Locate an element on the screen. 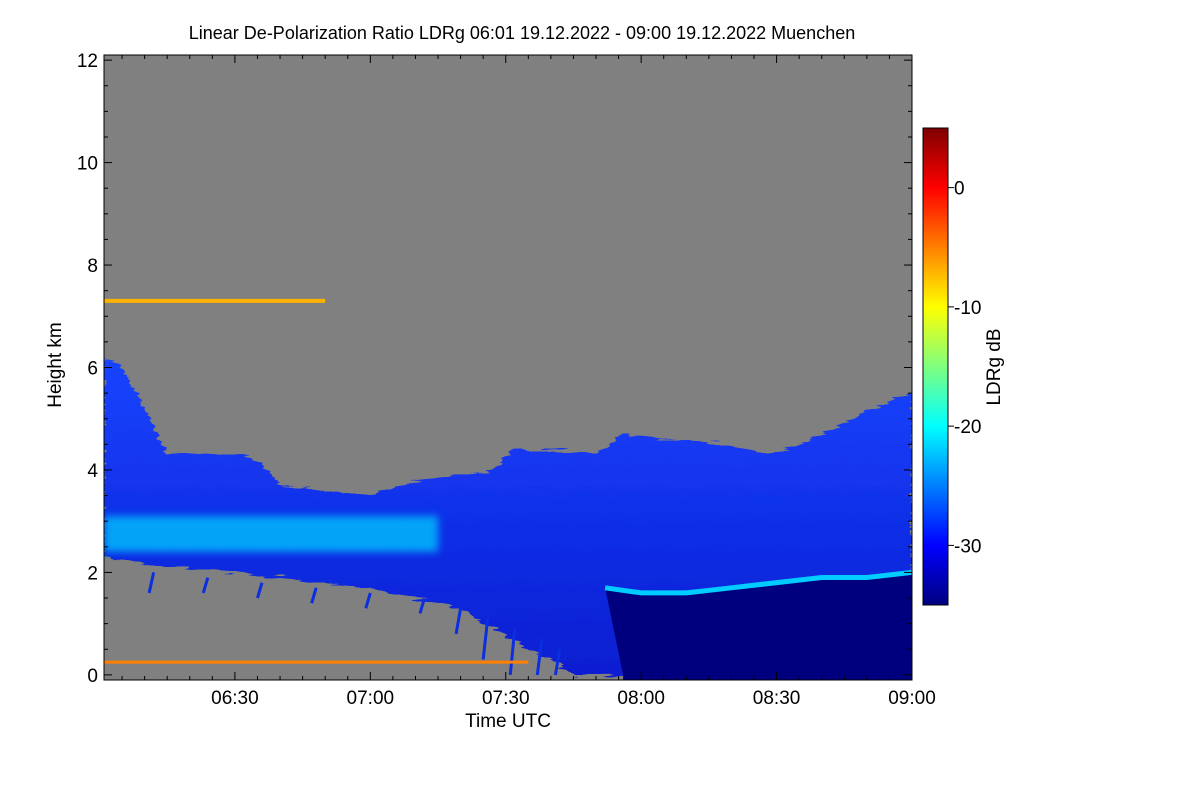  y-tick-label: 2 is located at coordinates (92, 573).